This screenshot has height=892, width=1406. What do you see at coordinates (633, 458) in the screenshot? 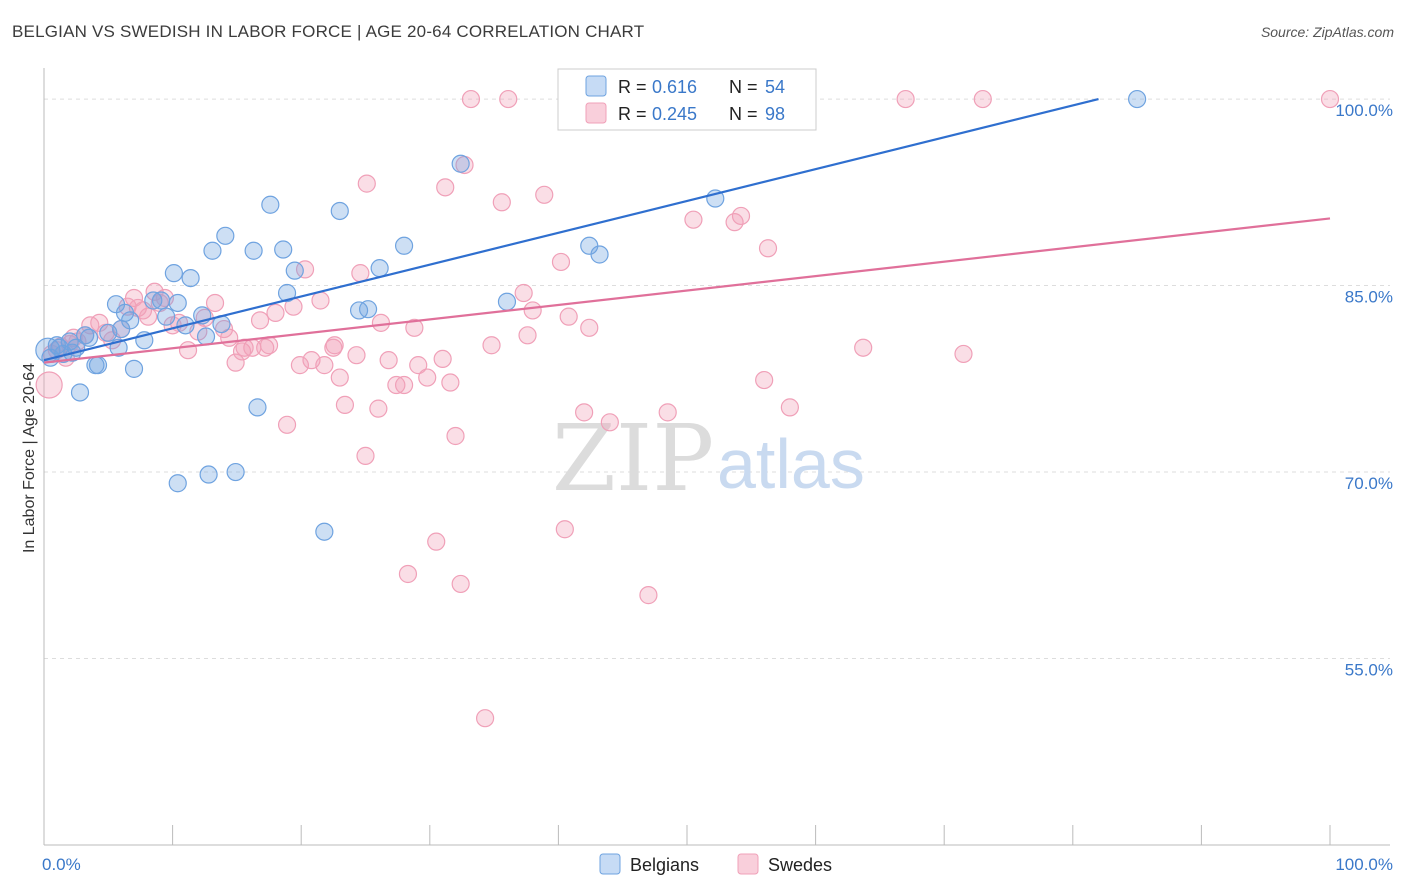
I see `watermark-zip: ZIP` at bounding box center [633, 458].